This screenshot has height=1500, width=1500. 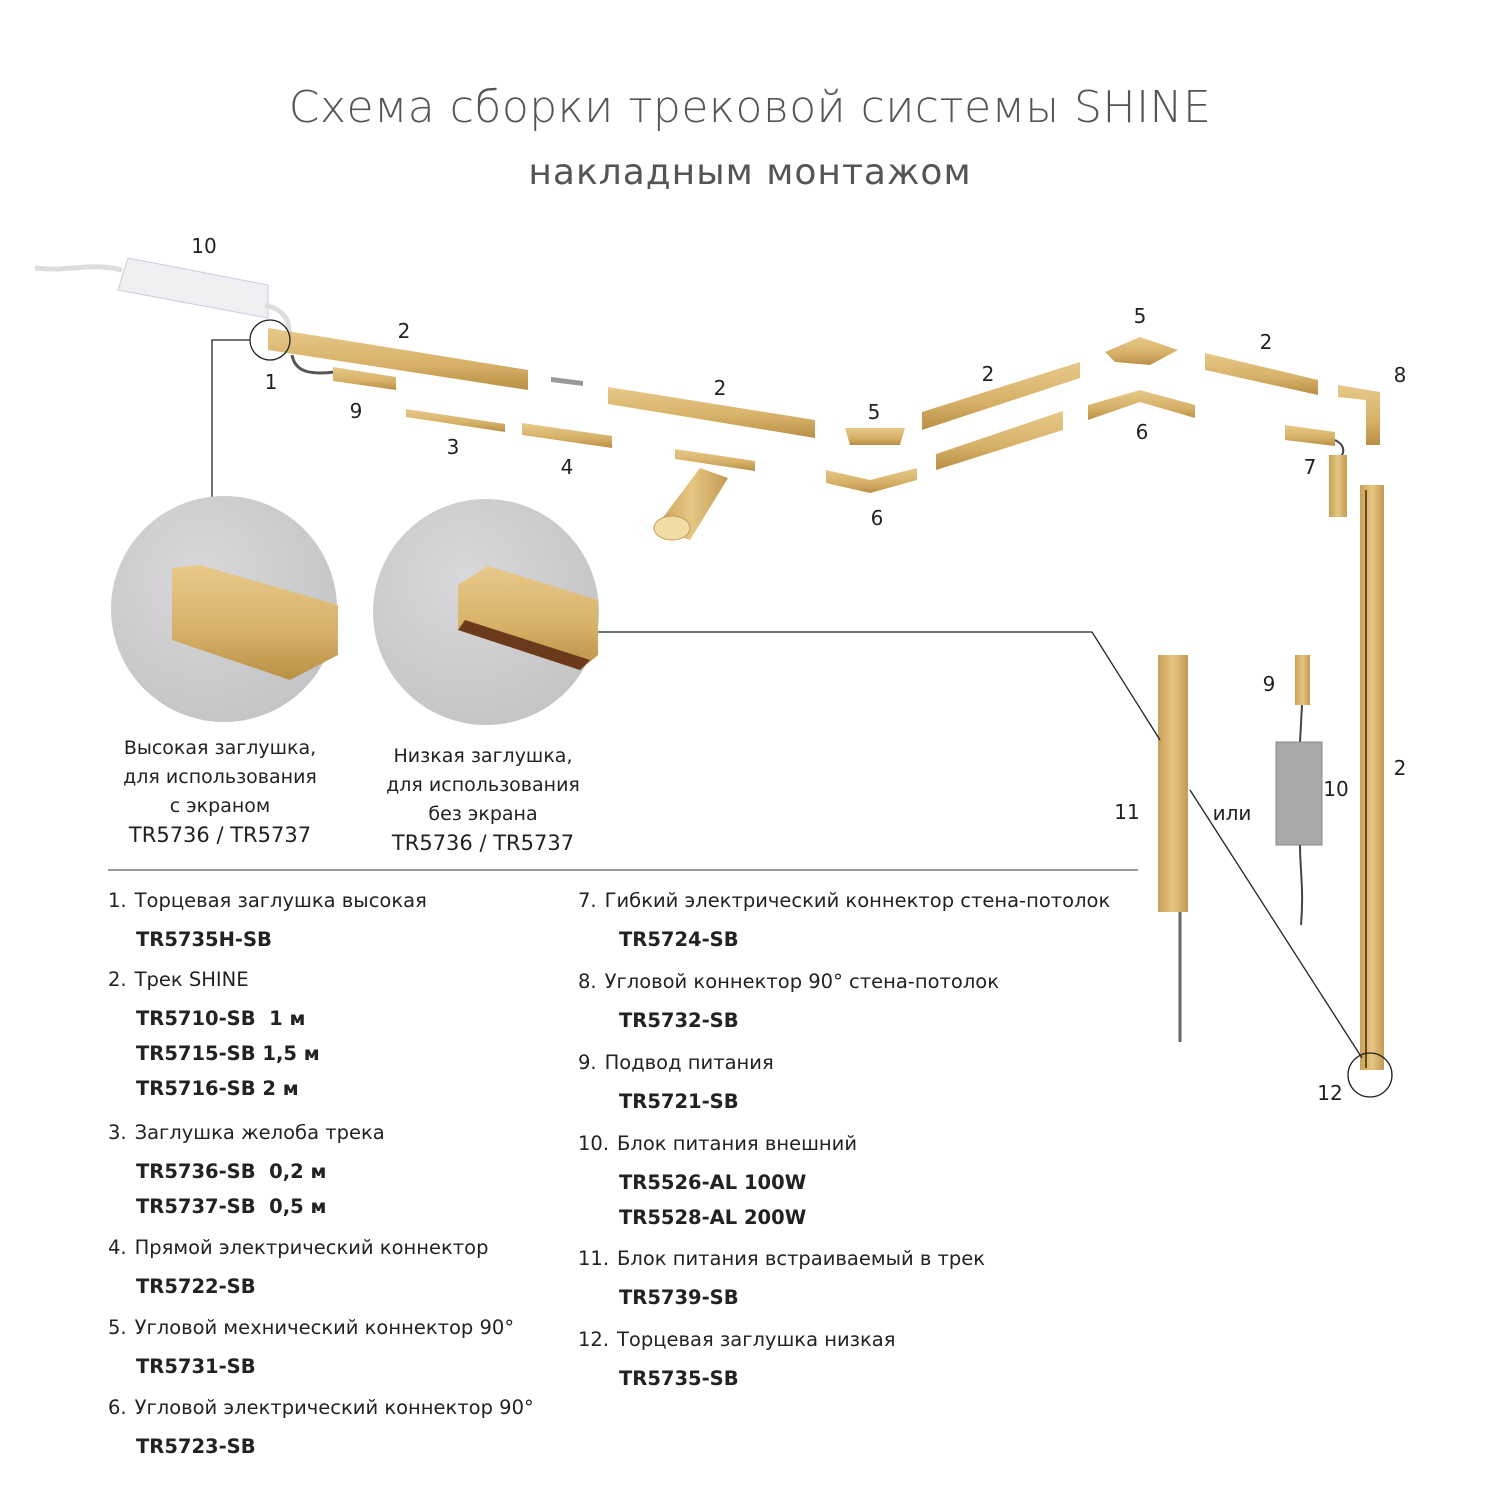 What do you see at coordinates (1400, 375) in the screenshot?
I see `part-label: 8` at bounding box center [1400, 375].